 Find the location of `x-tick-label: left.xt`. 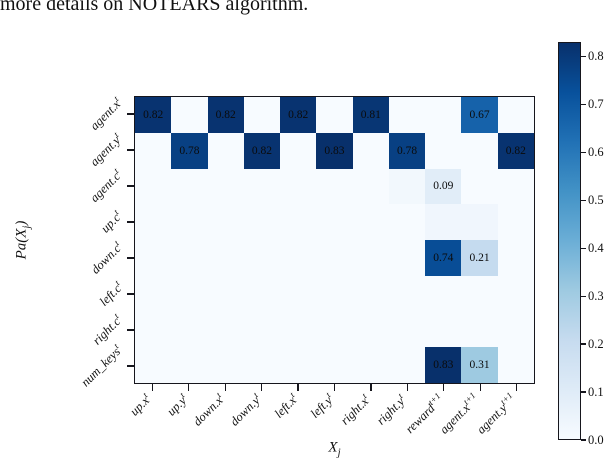

x-tick-label: left.xt is located at coordinates (285, 406).